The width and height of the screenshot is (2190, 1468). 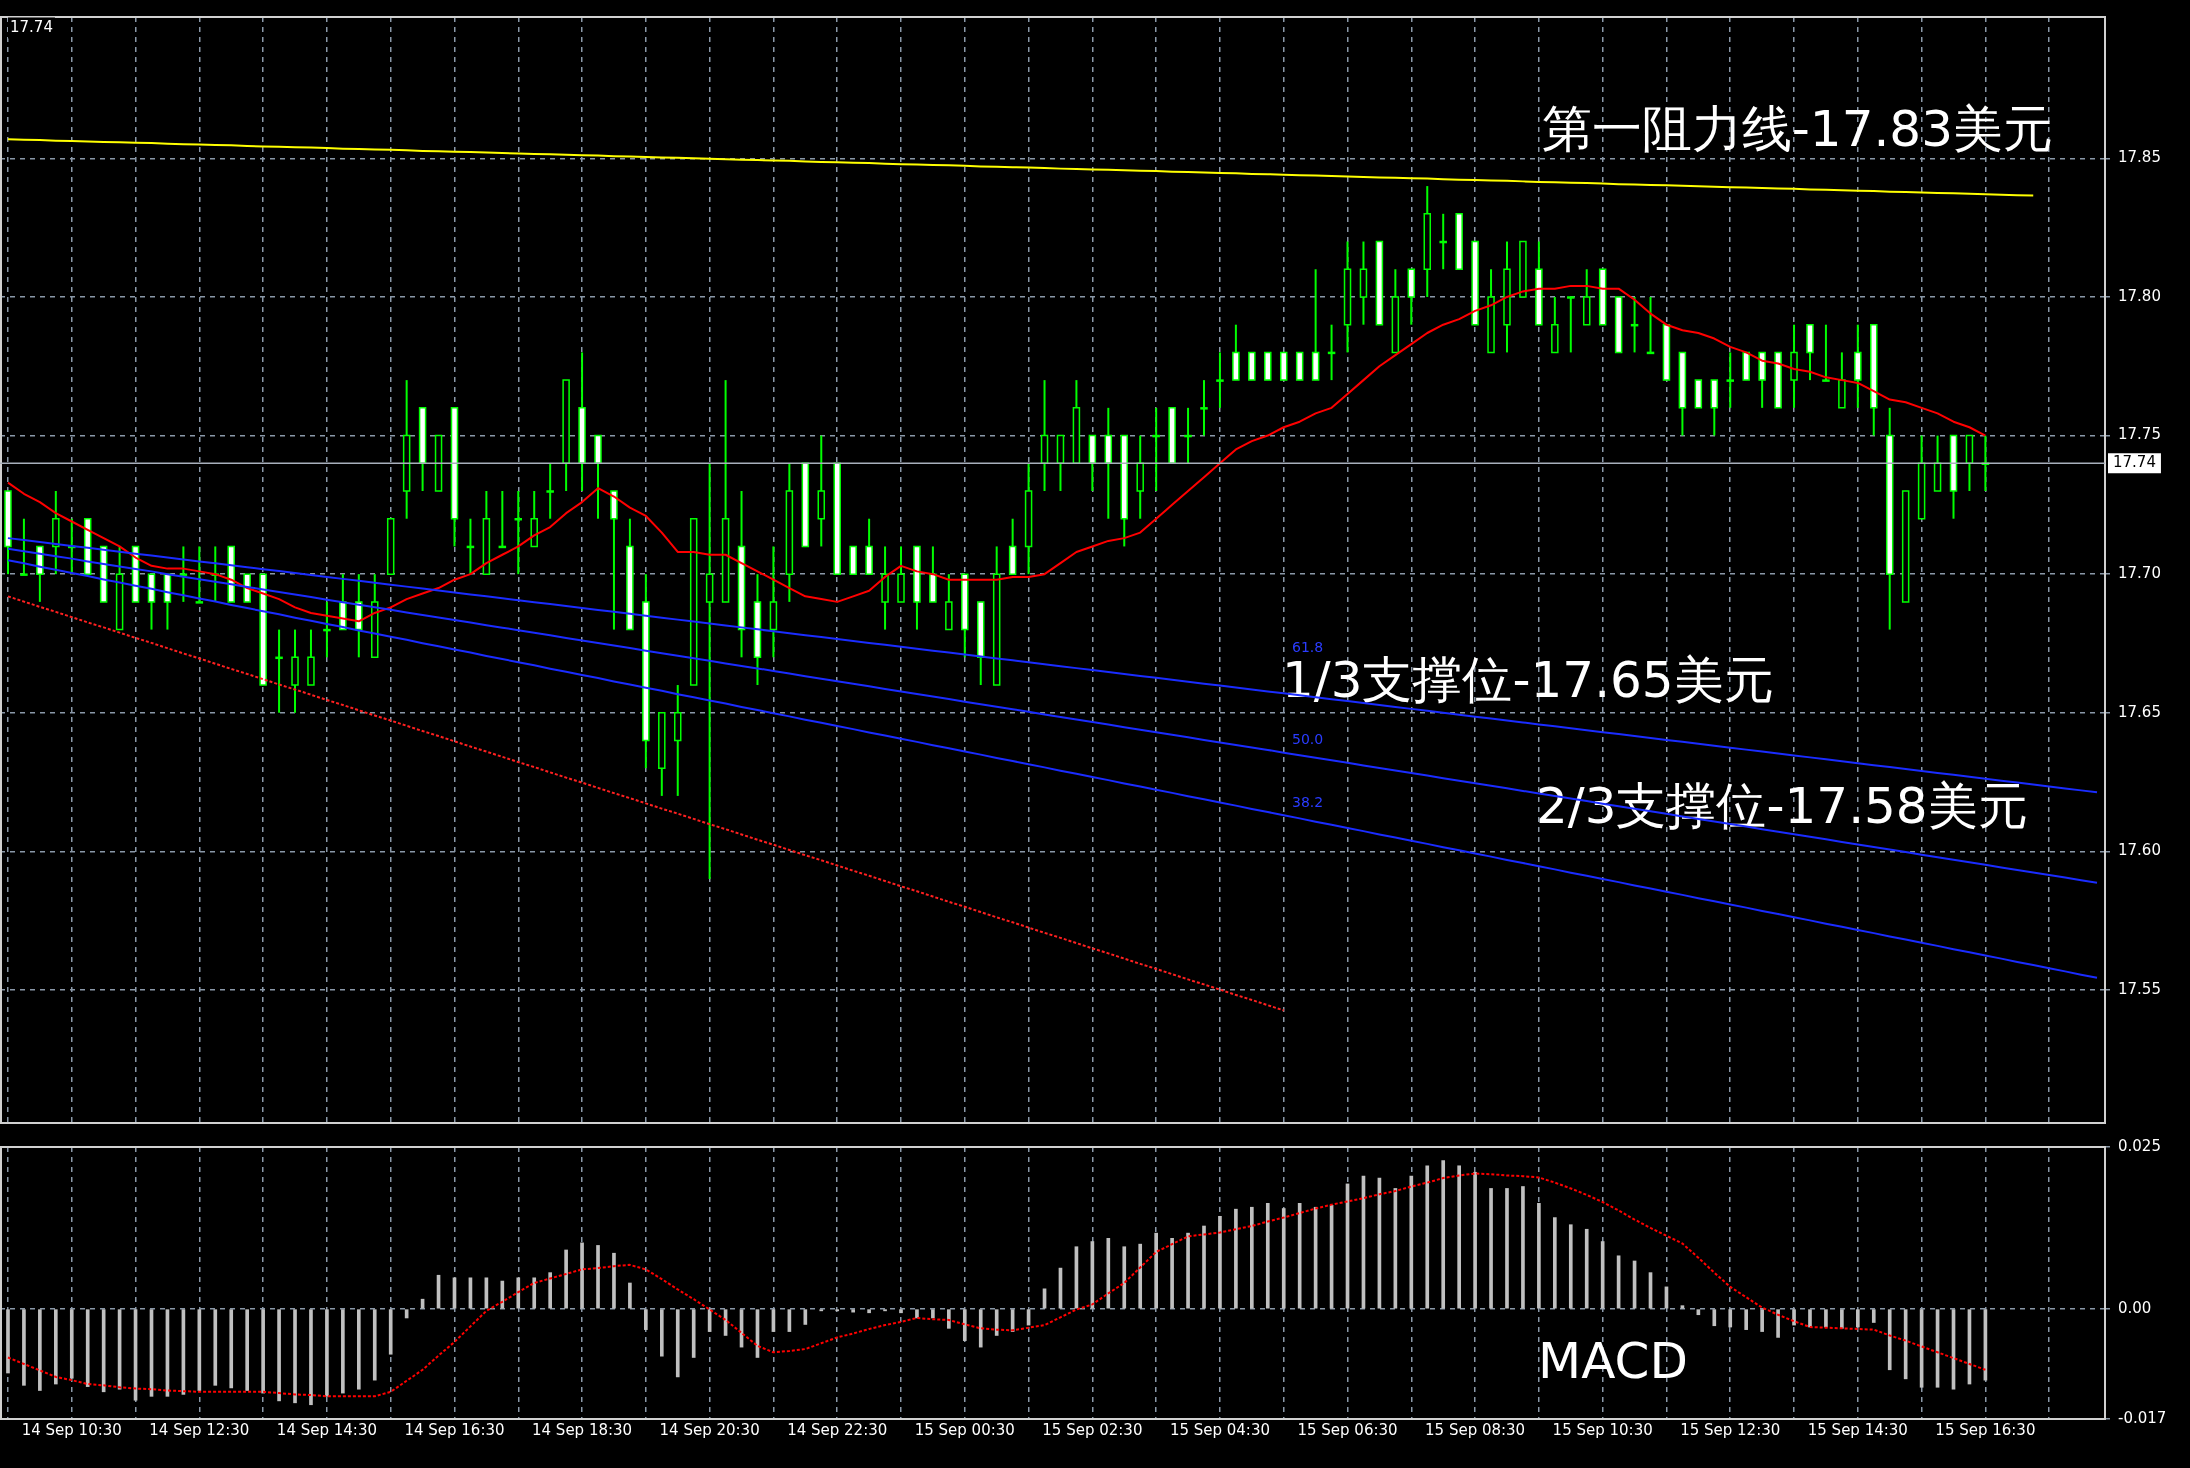 I want to click on x-tick-label: 14 Sep 20:30, so click(x=709, y=1429).